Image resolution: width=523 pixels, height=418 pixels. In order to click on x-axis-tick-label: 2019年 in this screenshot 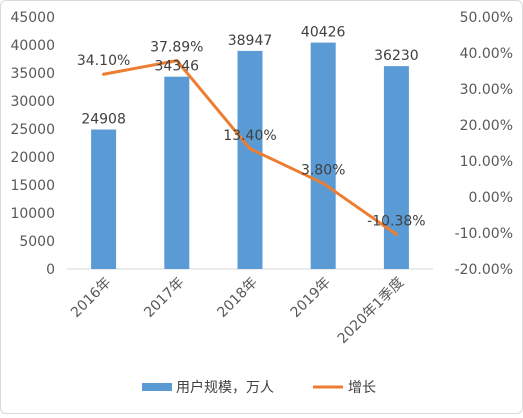, I will do `click(311, 298)`.